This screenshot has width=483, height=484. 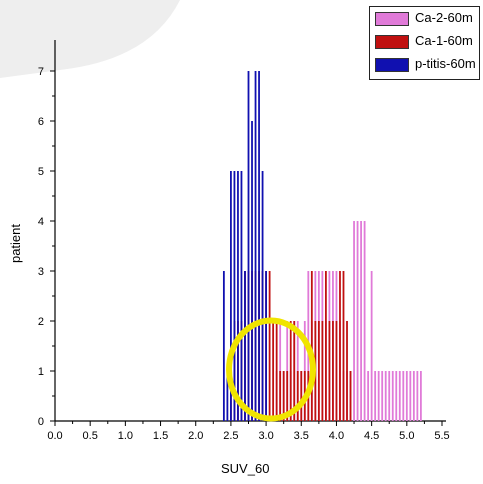 What do you see at coordinates (41, 322) in the screenshot?
I see `y-tick-label: 2` at bounding box center [41, 322].